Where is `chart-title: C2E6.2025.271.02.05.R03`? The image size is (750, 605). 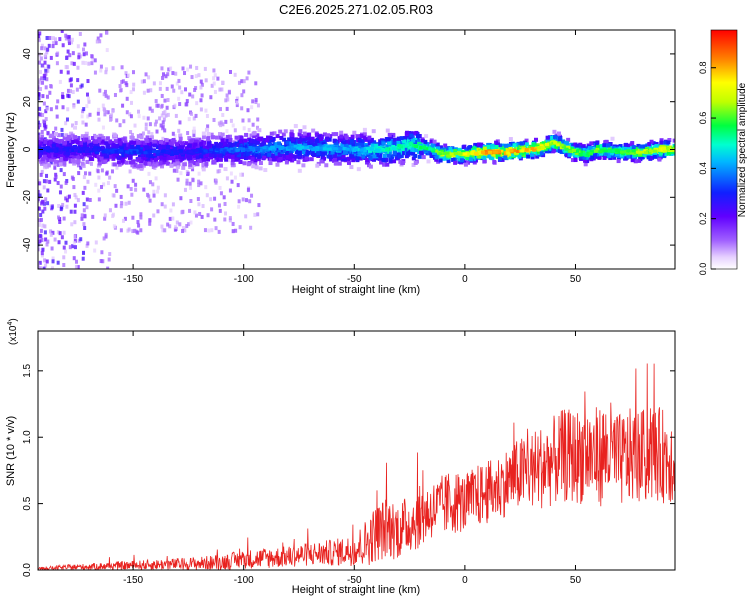
chart-title: C2E6.2025.271.02.05.R03 is located at coordinates (356, 9).